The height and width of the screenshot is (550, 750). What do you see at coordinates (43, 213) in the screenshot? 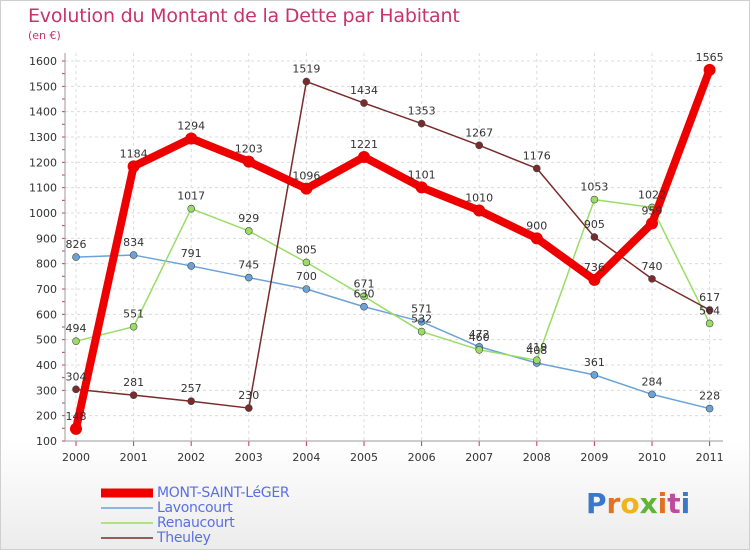
I see `y-tick-label: 1000` at bounding box center [43, 213].